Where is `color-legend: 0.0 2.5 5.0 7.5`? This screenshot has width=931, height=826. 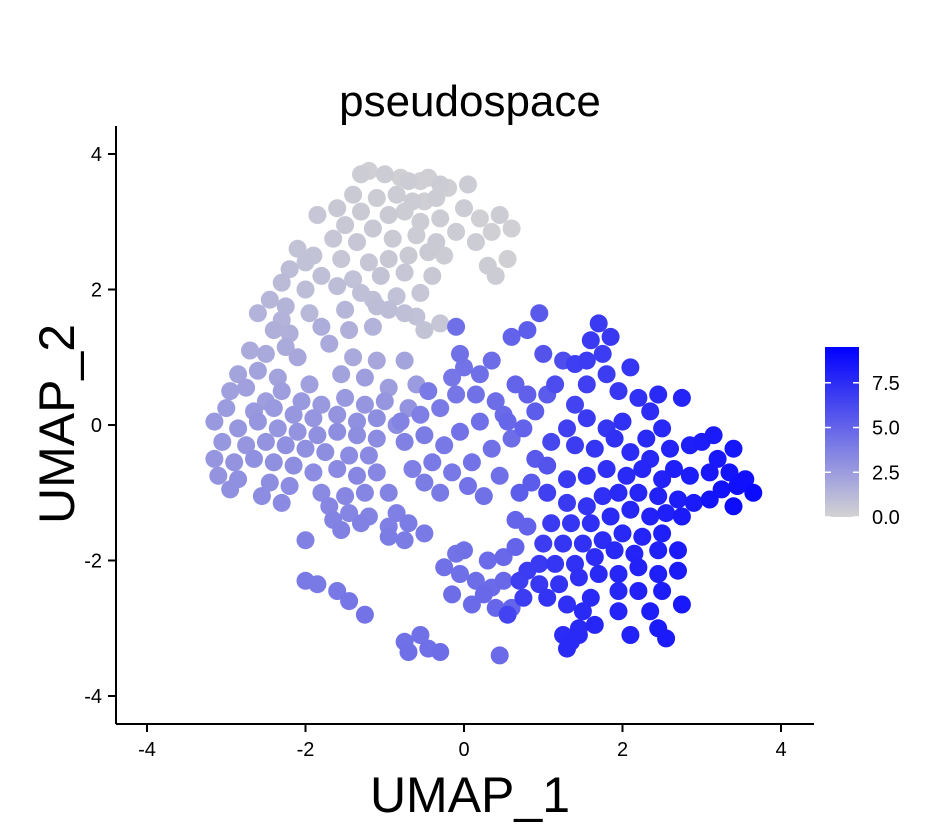
color-legend: 0.0 2.5 5.0 7.5 is located at coordinates (862, 438).